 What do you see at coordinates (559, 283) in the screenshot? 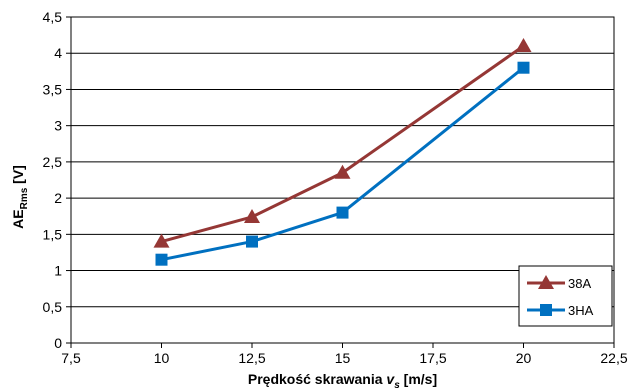
I see `legend-item-38a: 38A` at bounding box center [559, 283].